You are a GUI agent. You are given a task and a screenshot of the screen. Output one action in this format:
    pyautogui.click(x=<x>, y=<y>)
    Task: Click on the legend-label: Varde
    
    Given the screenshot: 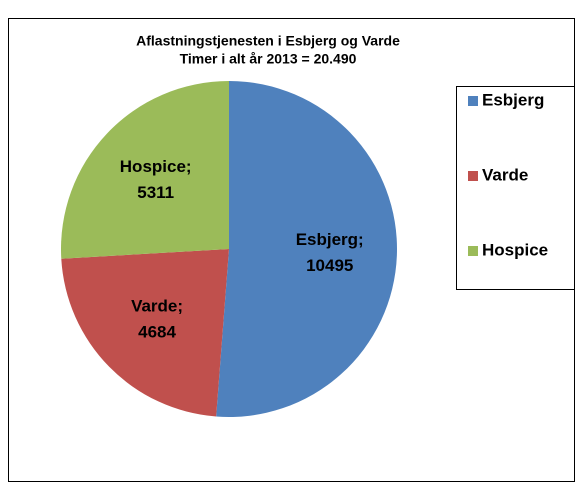 What is the action you would take?
    pyautogui.click(x=505, y=174)
    